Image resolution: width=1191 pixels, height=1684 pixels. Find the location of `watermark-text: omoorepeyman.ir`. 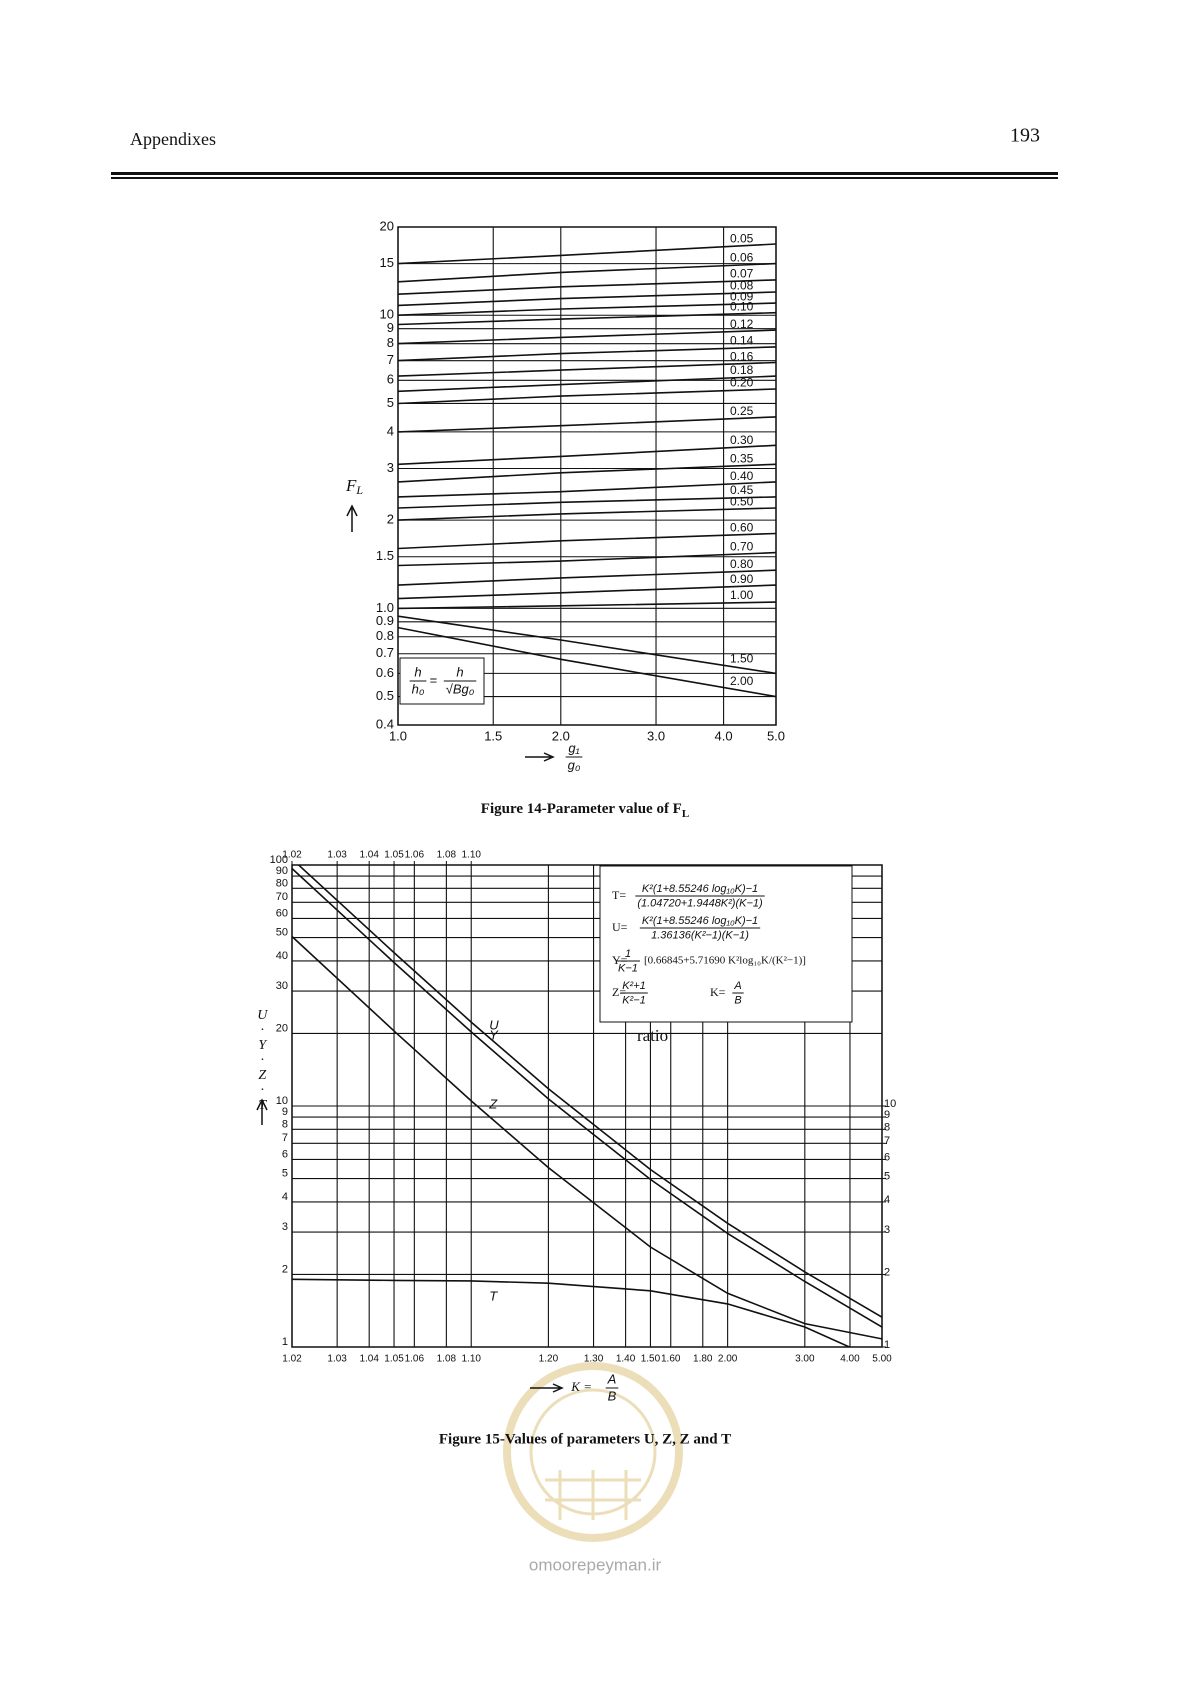

watermark-text: omoorepeyman.ir is located at coordinates (595, 1564).